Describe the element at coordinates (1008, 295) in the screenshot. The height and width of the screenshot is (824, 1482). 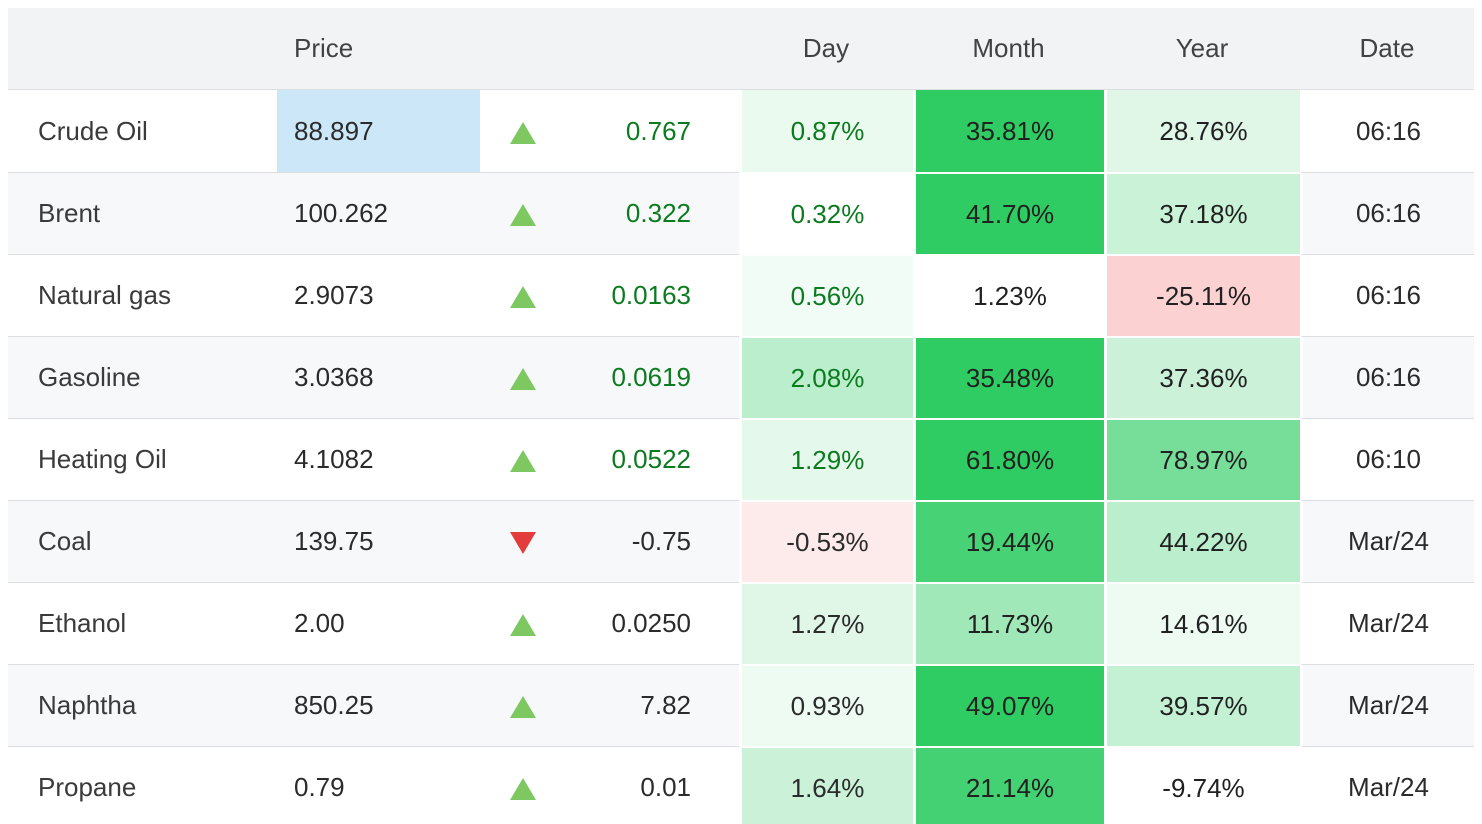
I see `month-percent-cell: 1.23%` at that location.